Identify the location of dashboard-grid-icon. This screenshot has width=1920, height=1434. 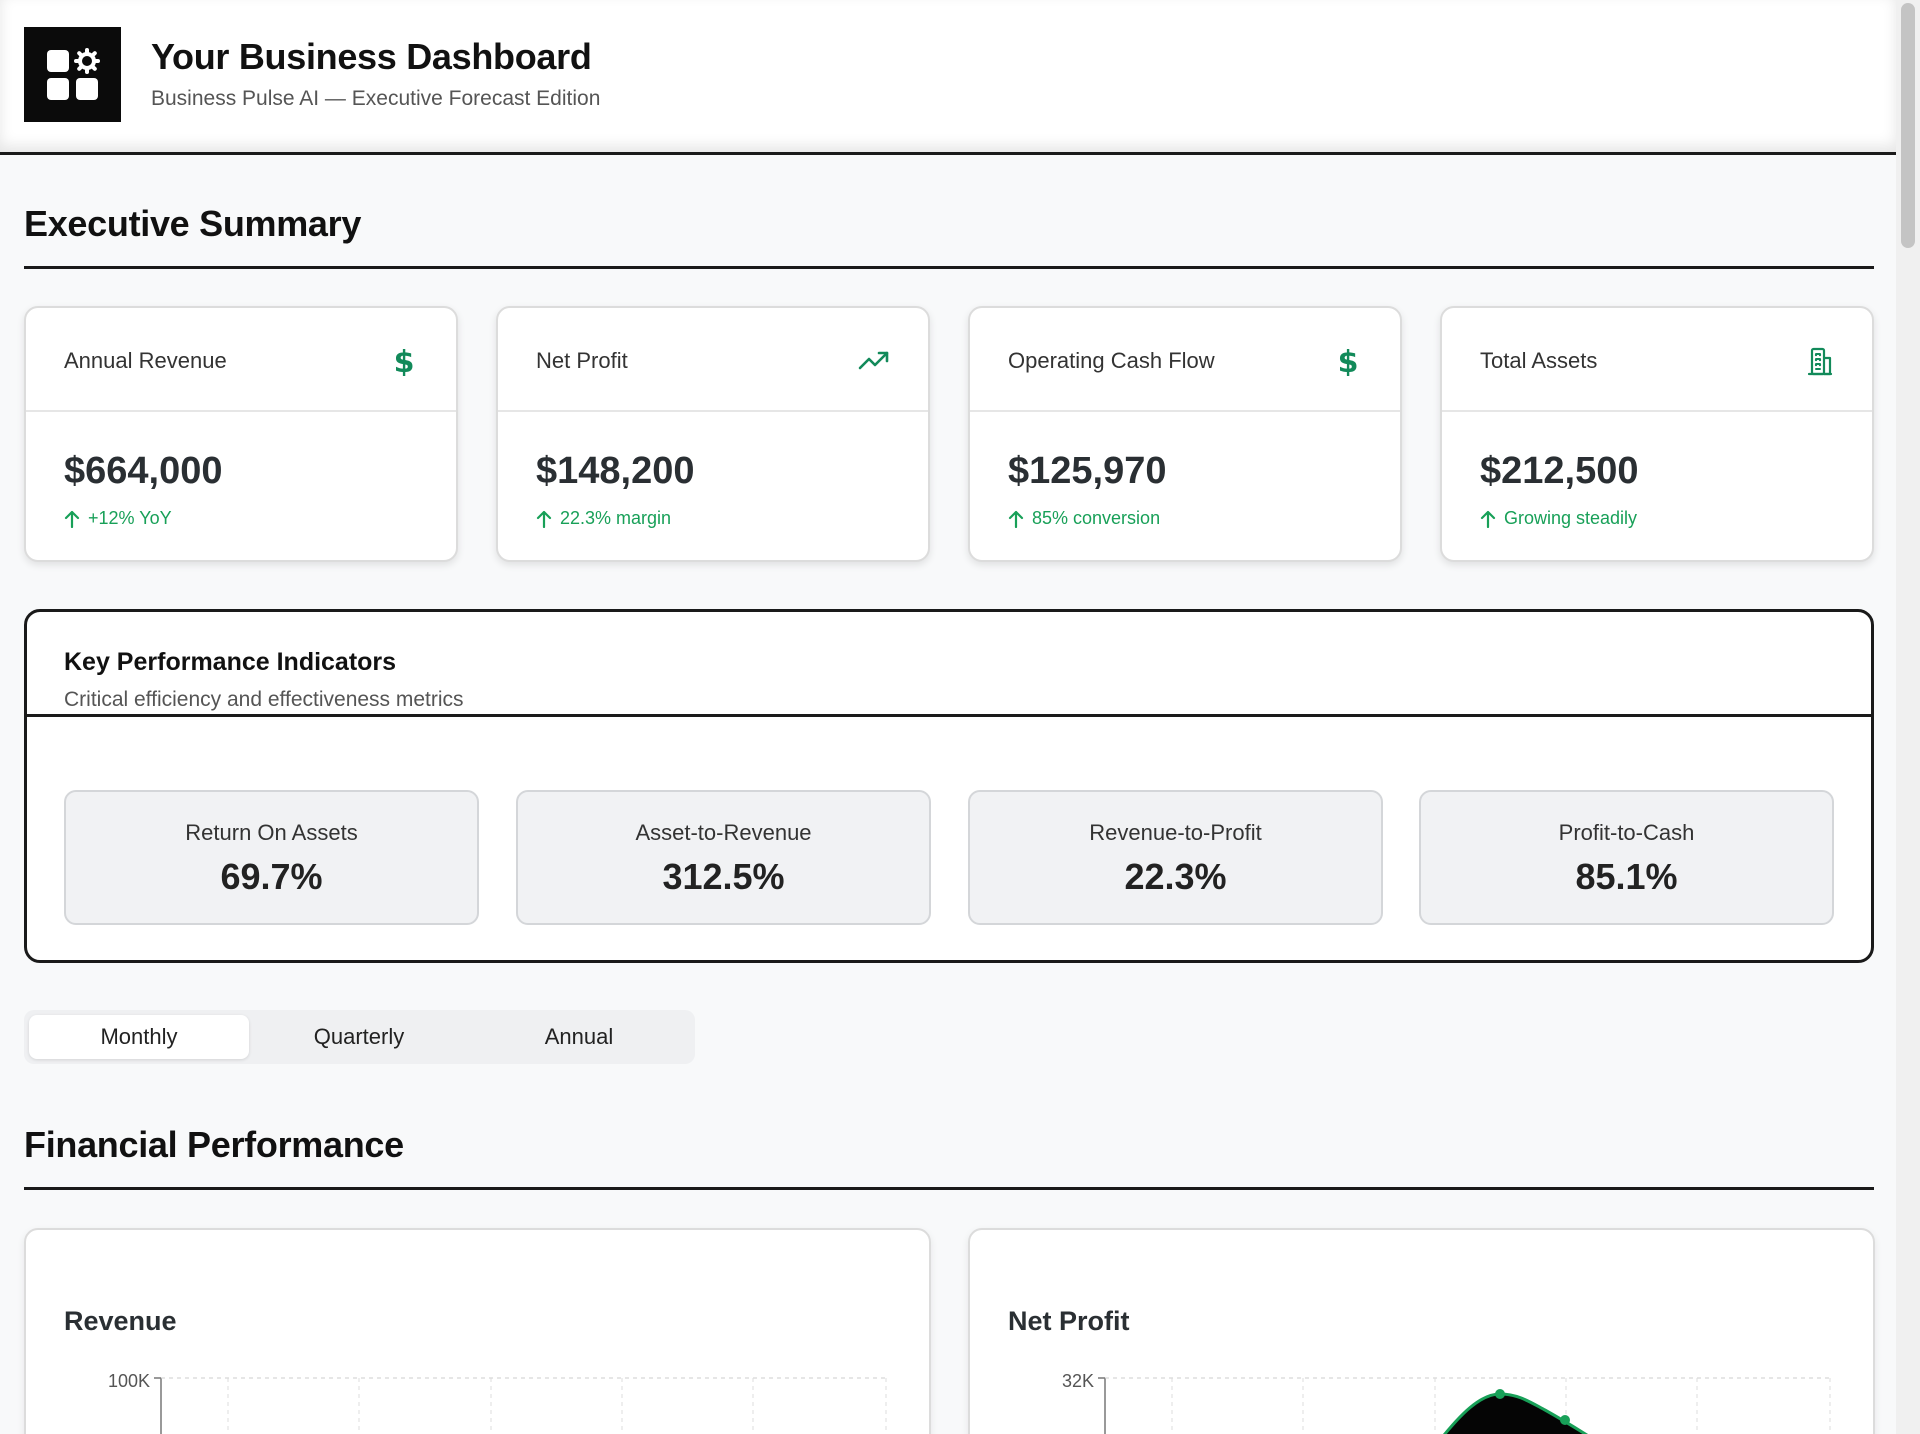
(73, 73).